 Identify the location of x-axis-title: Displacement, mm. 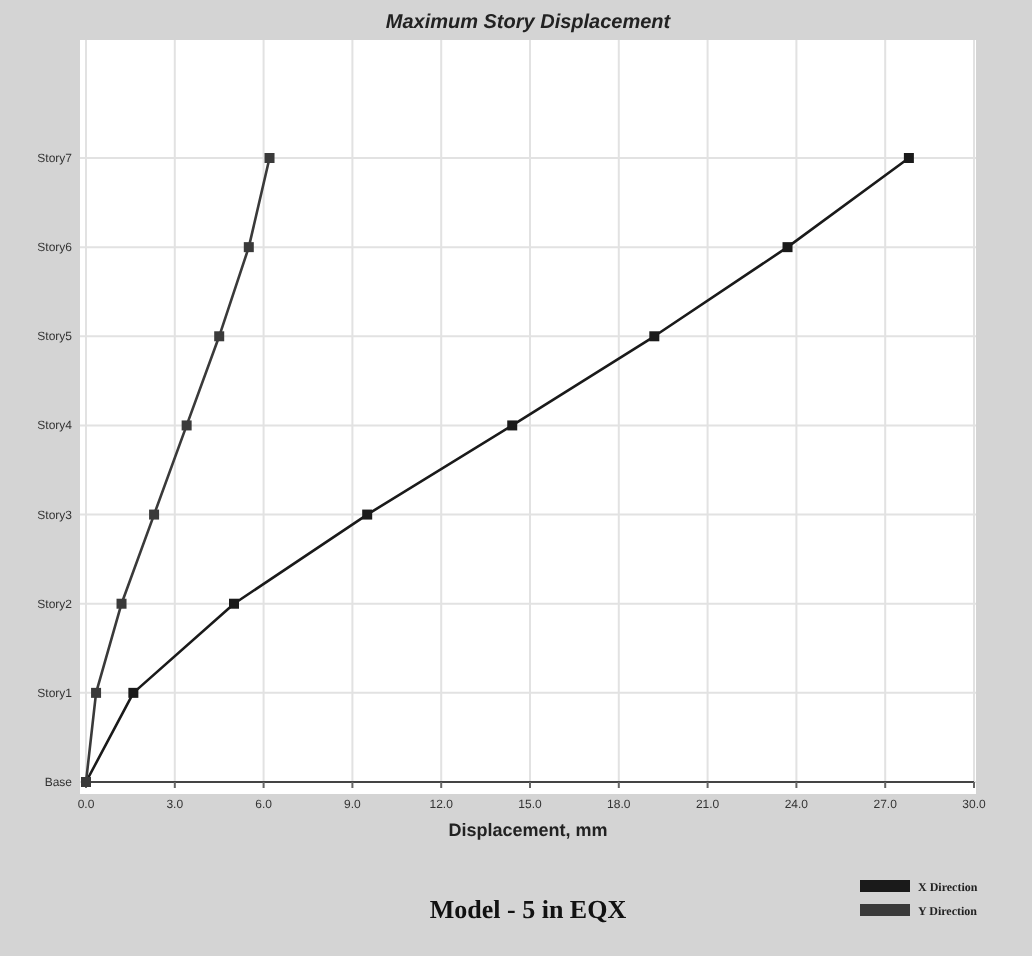
(528, 830).